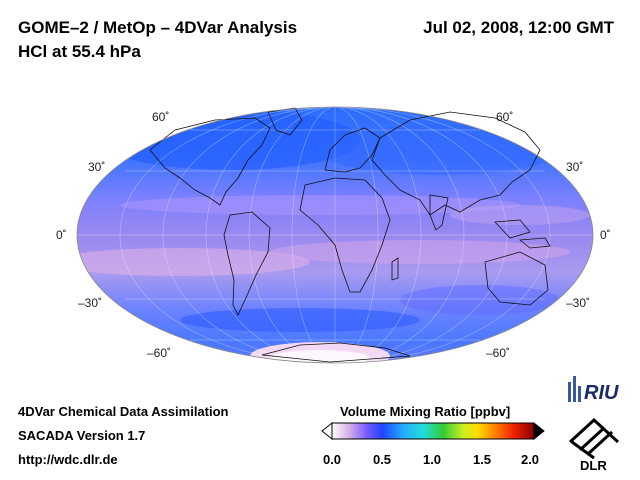 This screenshot has height=480, width=640. What do you see at coordinates (498, 353) in the screenshot?
I see `lat-label-right-60s: –60˚` at bounding box center [498, 353].